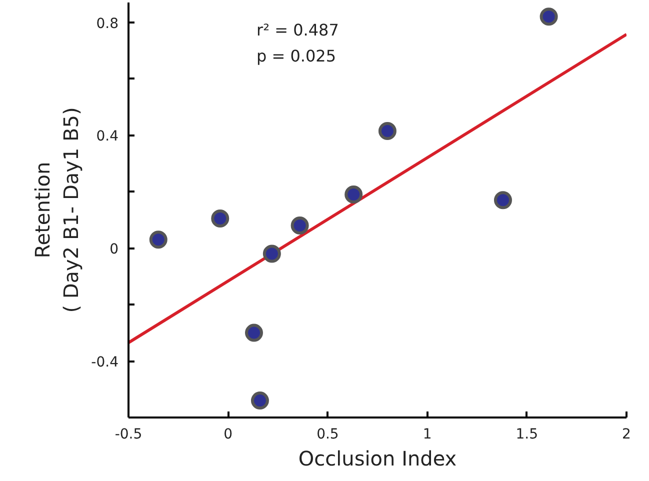 The image size is (649, 481). Describe the element at coordinates (626, 434) in the screenshot. I see `x-tick-label: 2` at that location.